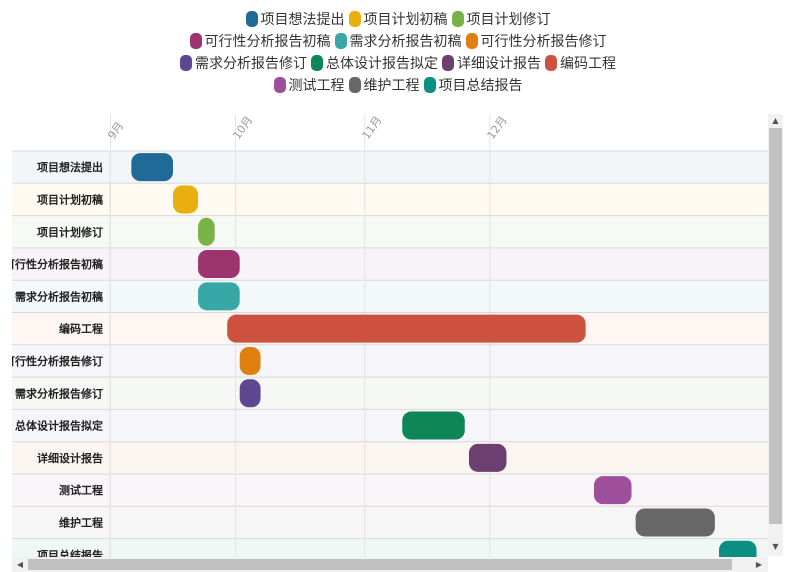  Describe the element at coordinates (543, 42) in the screenshot. I see `legend-label: 可行性分析报告修订` at that location.